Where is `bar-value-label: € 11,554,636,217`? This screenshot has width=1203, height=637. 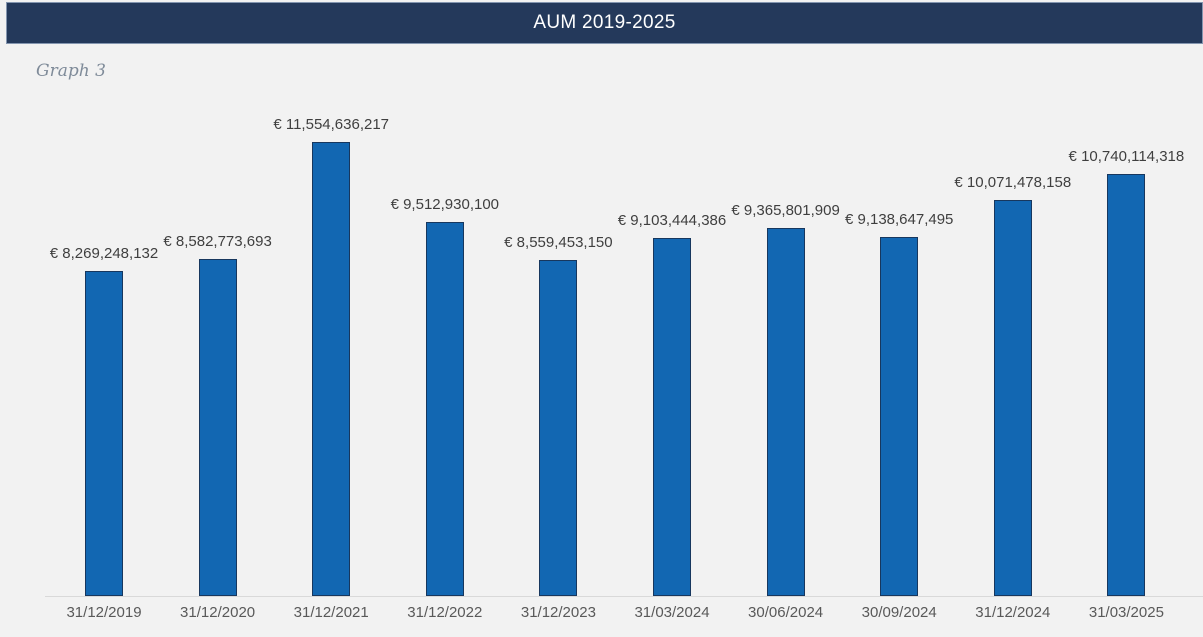
bar-value-label: € 11,554,636,217 is located at coordinates (331, 124).